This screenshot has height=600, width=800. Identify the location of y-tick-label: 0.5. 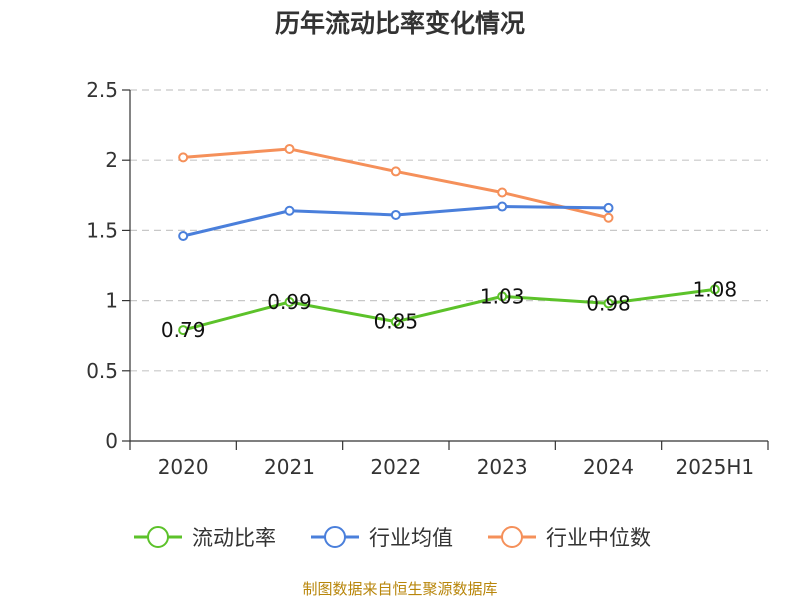
(102, 371).